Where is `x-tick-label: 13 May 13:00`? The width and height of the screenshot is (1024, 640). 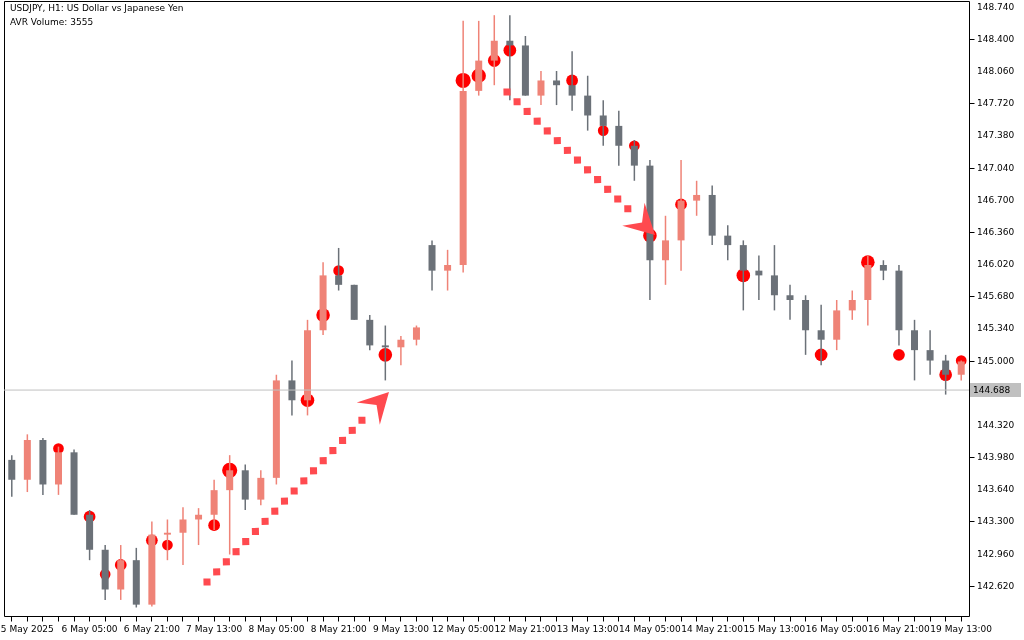 x-tick-label: 13 May 13:00 is located at coordinates (587, 628).